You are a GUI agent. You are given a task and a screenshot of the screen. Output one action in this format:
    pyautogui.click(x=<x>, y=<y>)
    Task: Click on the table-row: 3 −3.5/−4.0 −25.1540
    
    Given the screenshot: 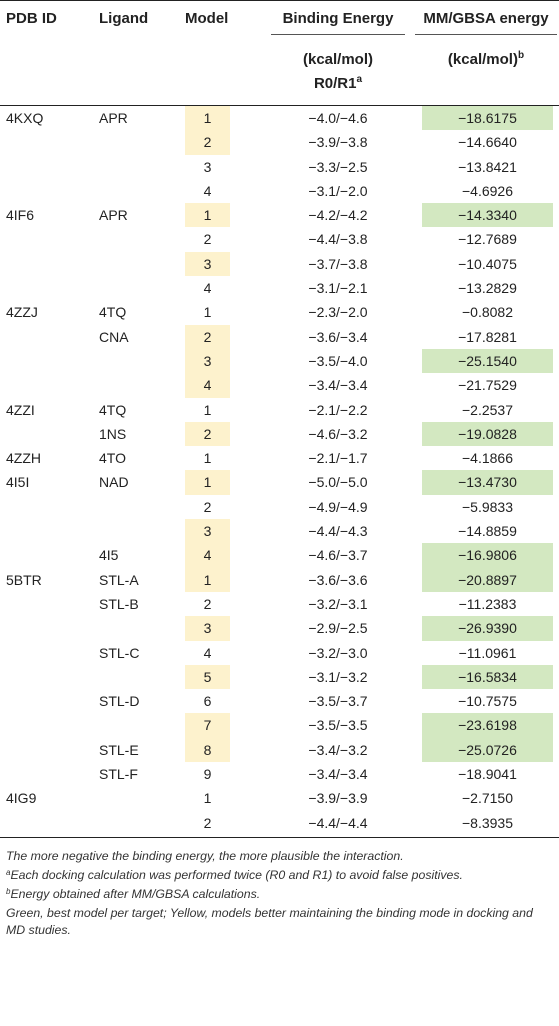 What is the action you would take?
    pyautogui.click(x=279, y=361)
    